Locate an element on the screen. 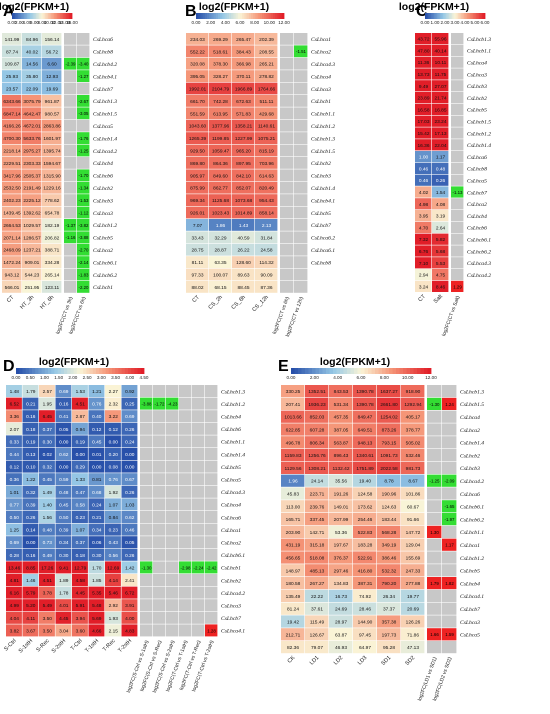 Image resolution: width=550 pixels, height=714 pixels. cell-value: 100.07 is located at coordinates (220, 276).